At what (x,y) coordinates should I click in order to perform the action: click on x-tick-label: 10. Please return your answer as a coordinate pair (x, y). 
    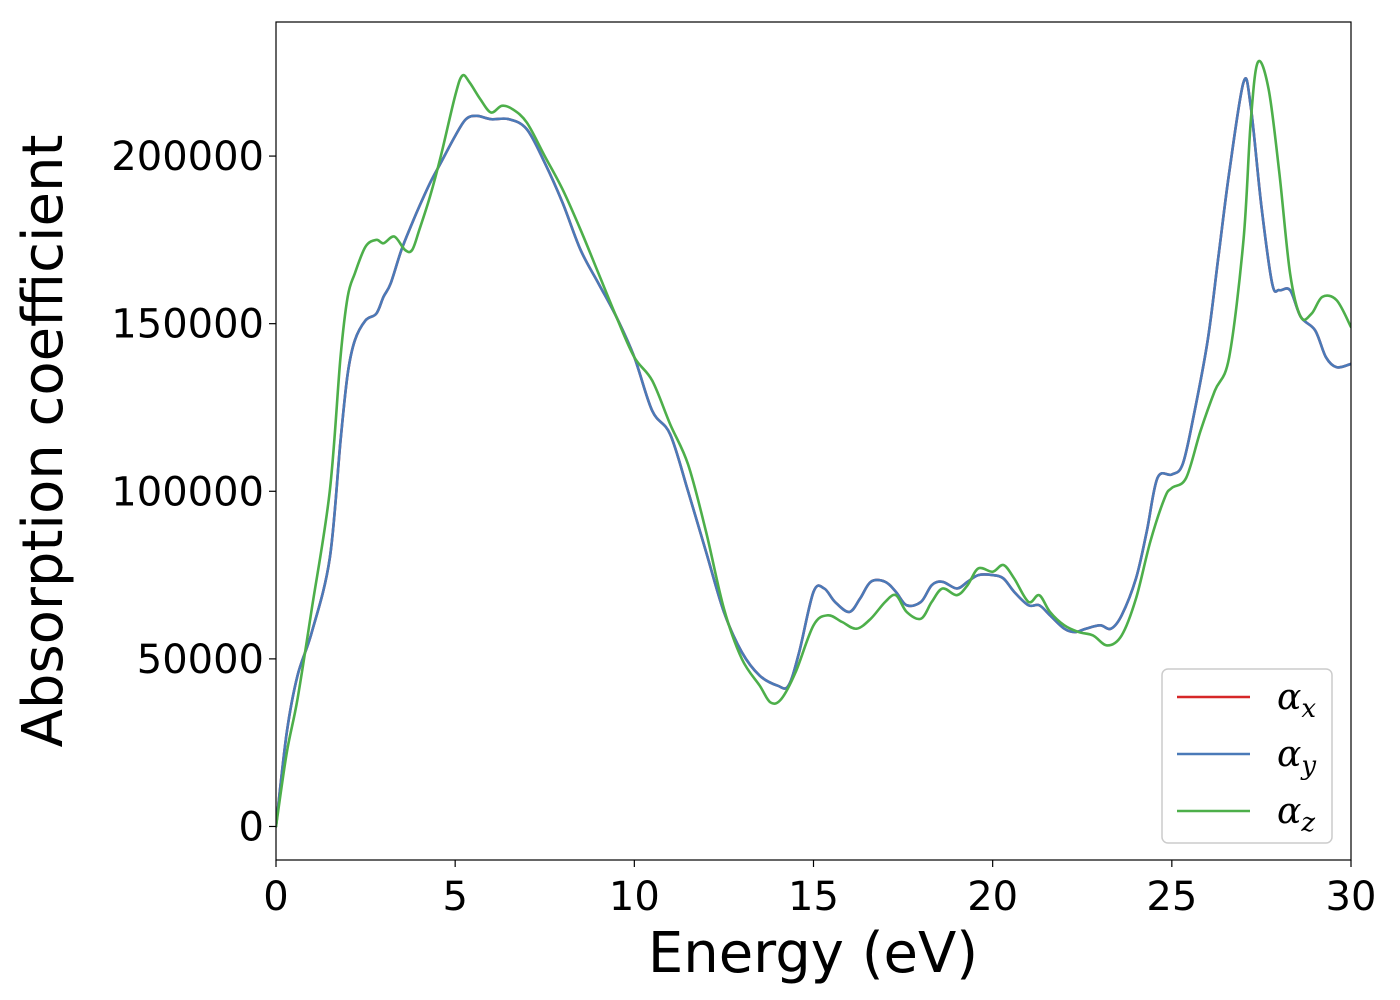
    Looking at the image, I should click on (634, 897).